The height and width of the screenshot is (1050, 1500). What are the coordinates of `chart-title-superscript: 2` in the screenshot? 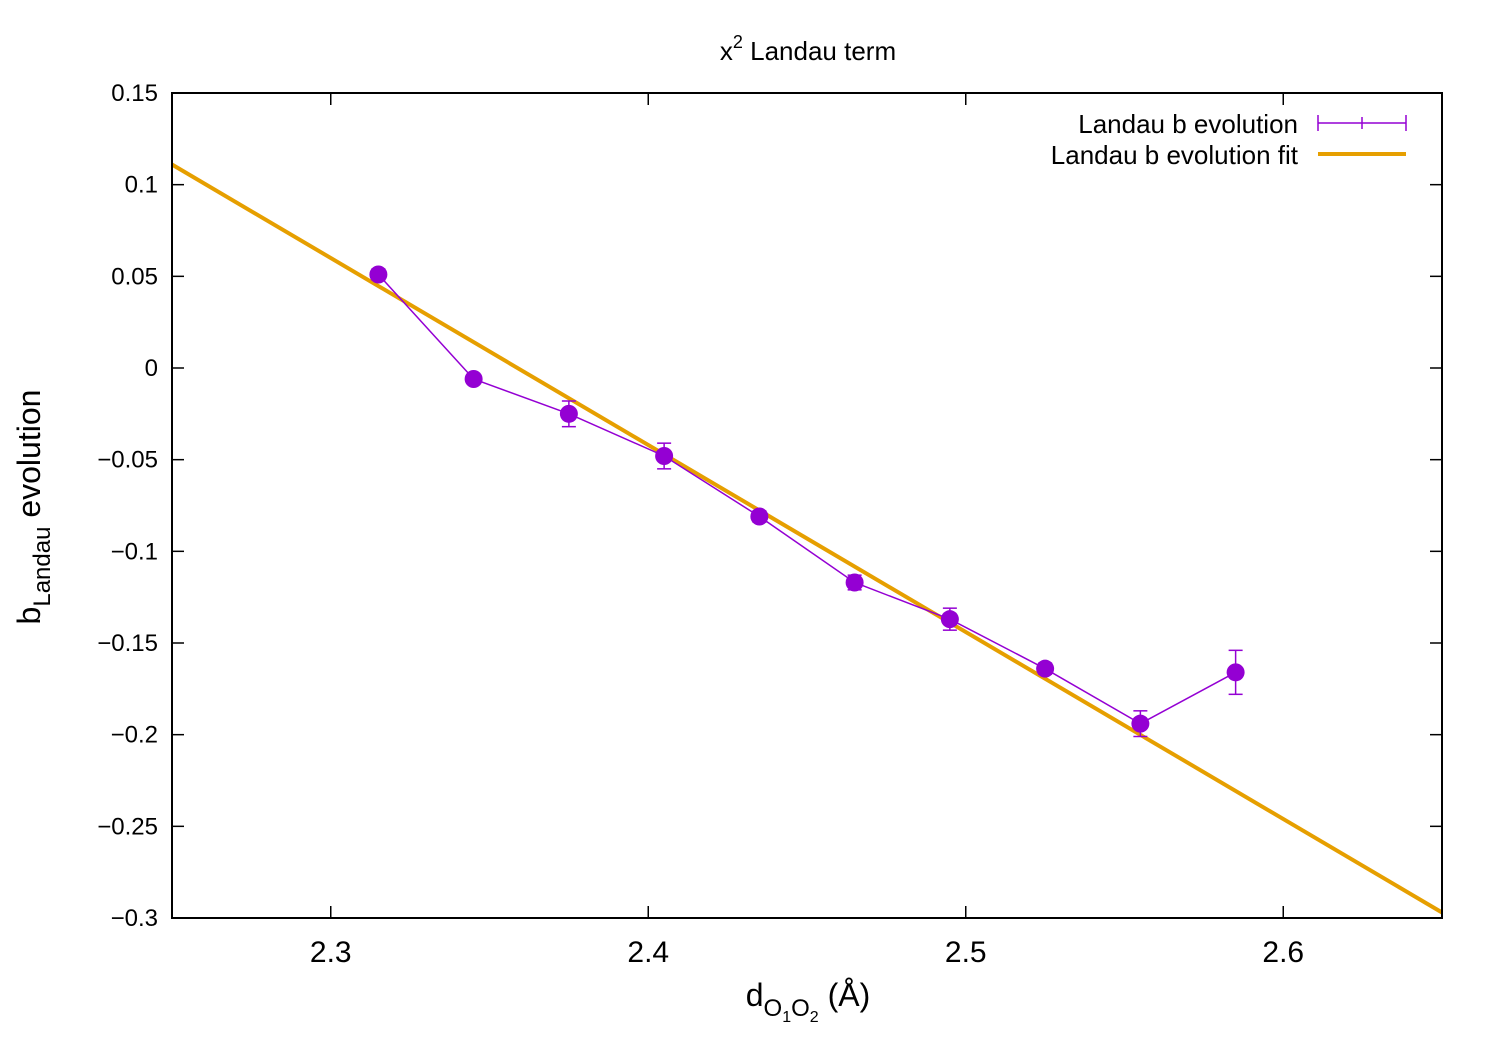 It's located at (738, 42).